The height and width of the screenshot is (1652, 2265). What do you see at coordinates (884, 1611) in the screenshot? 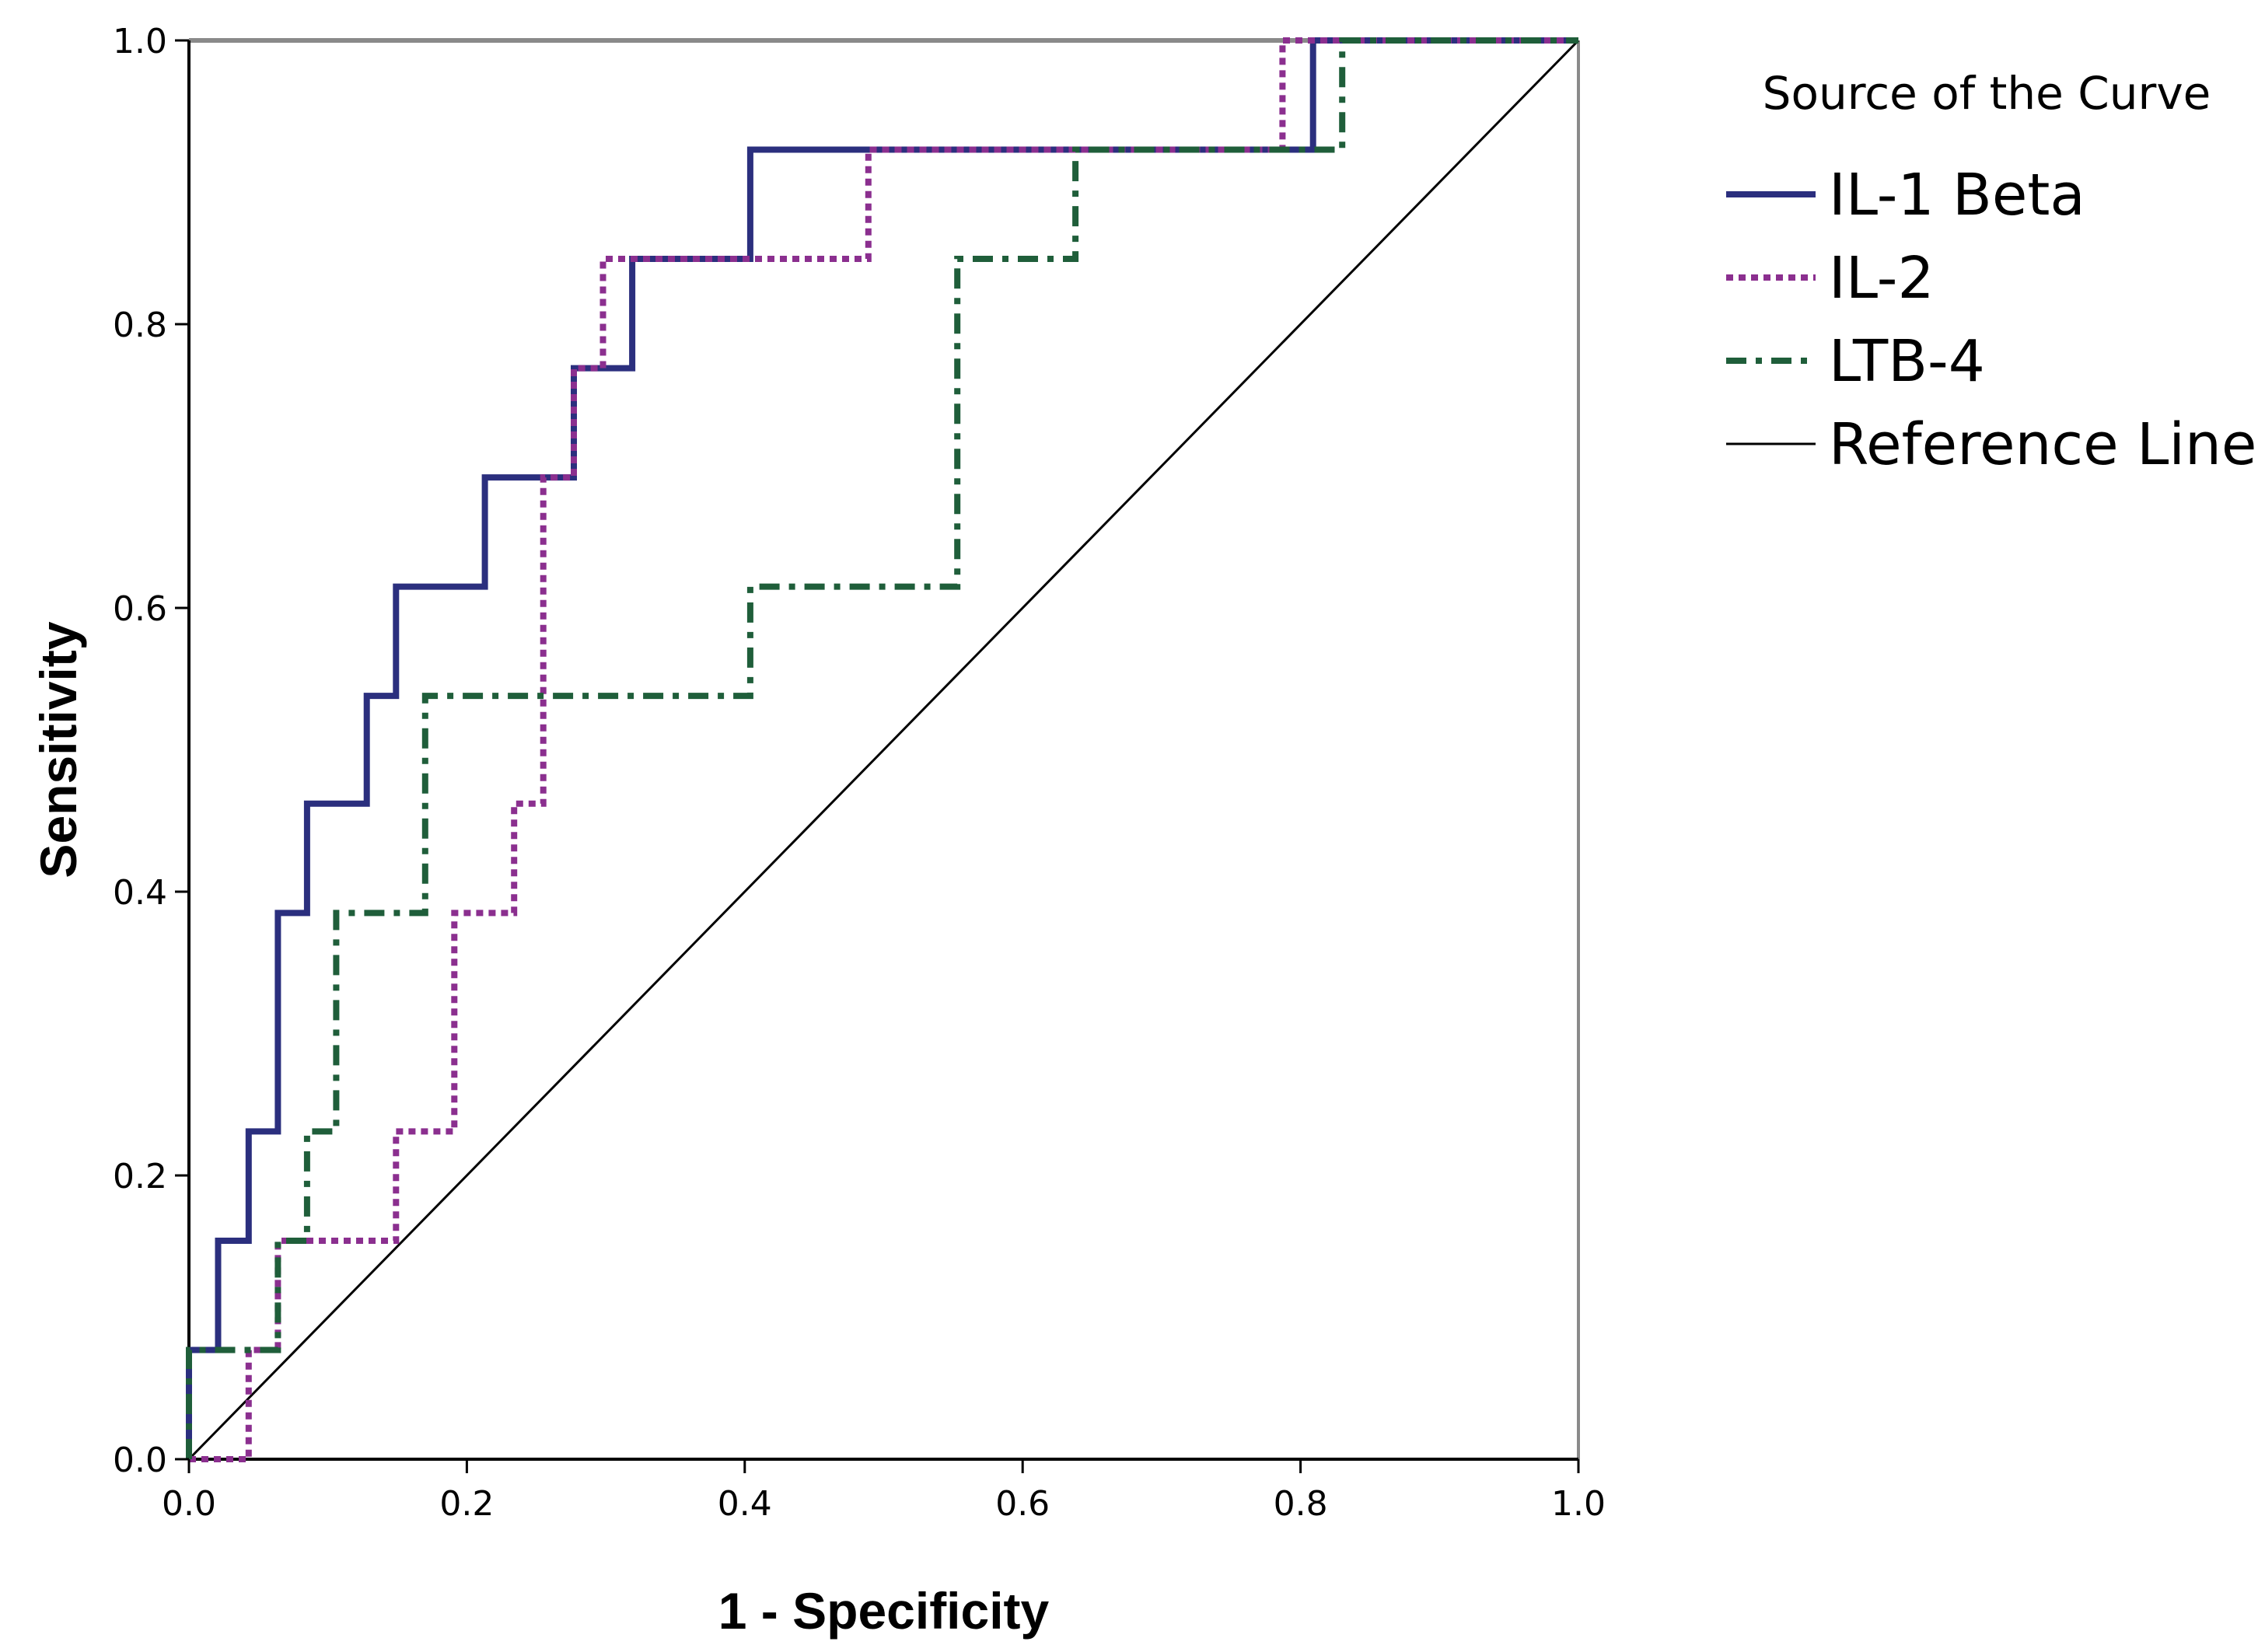
I see `x-axis-title: 1 - Specificity` at bounding box center [884, 1611].